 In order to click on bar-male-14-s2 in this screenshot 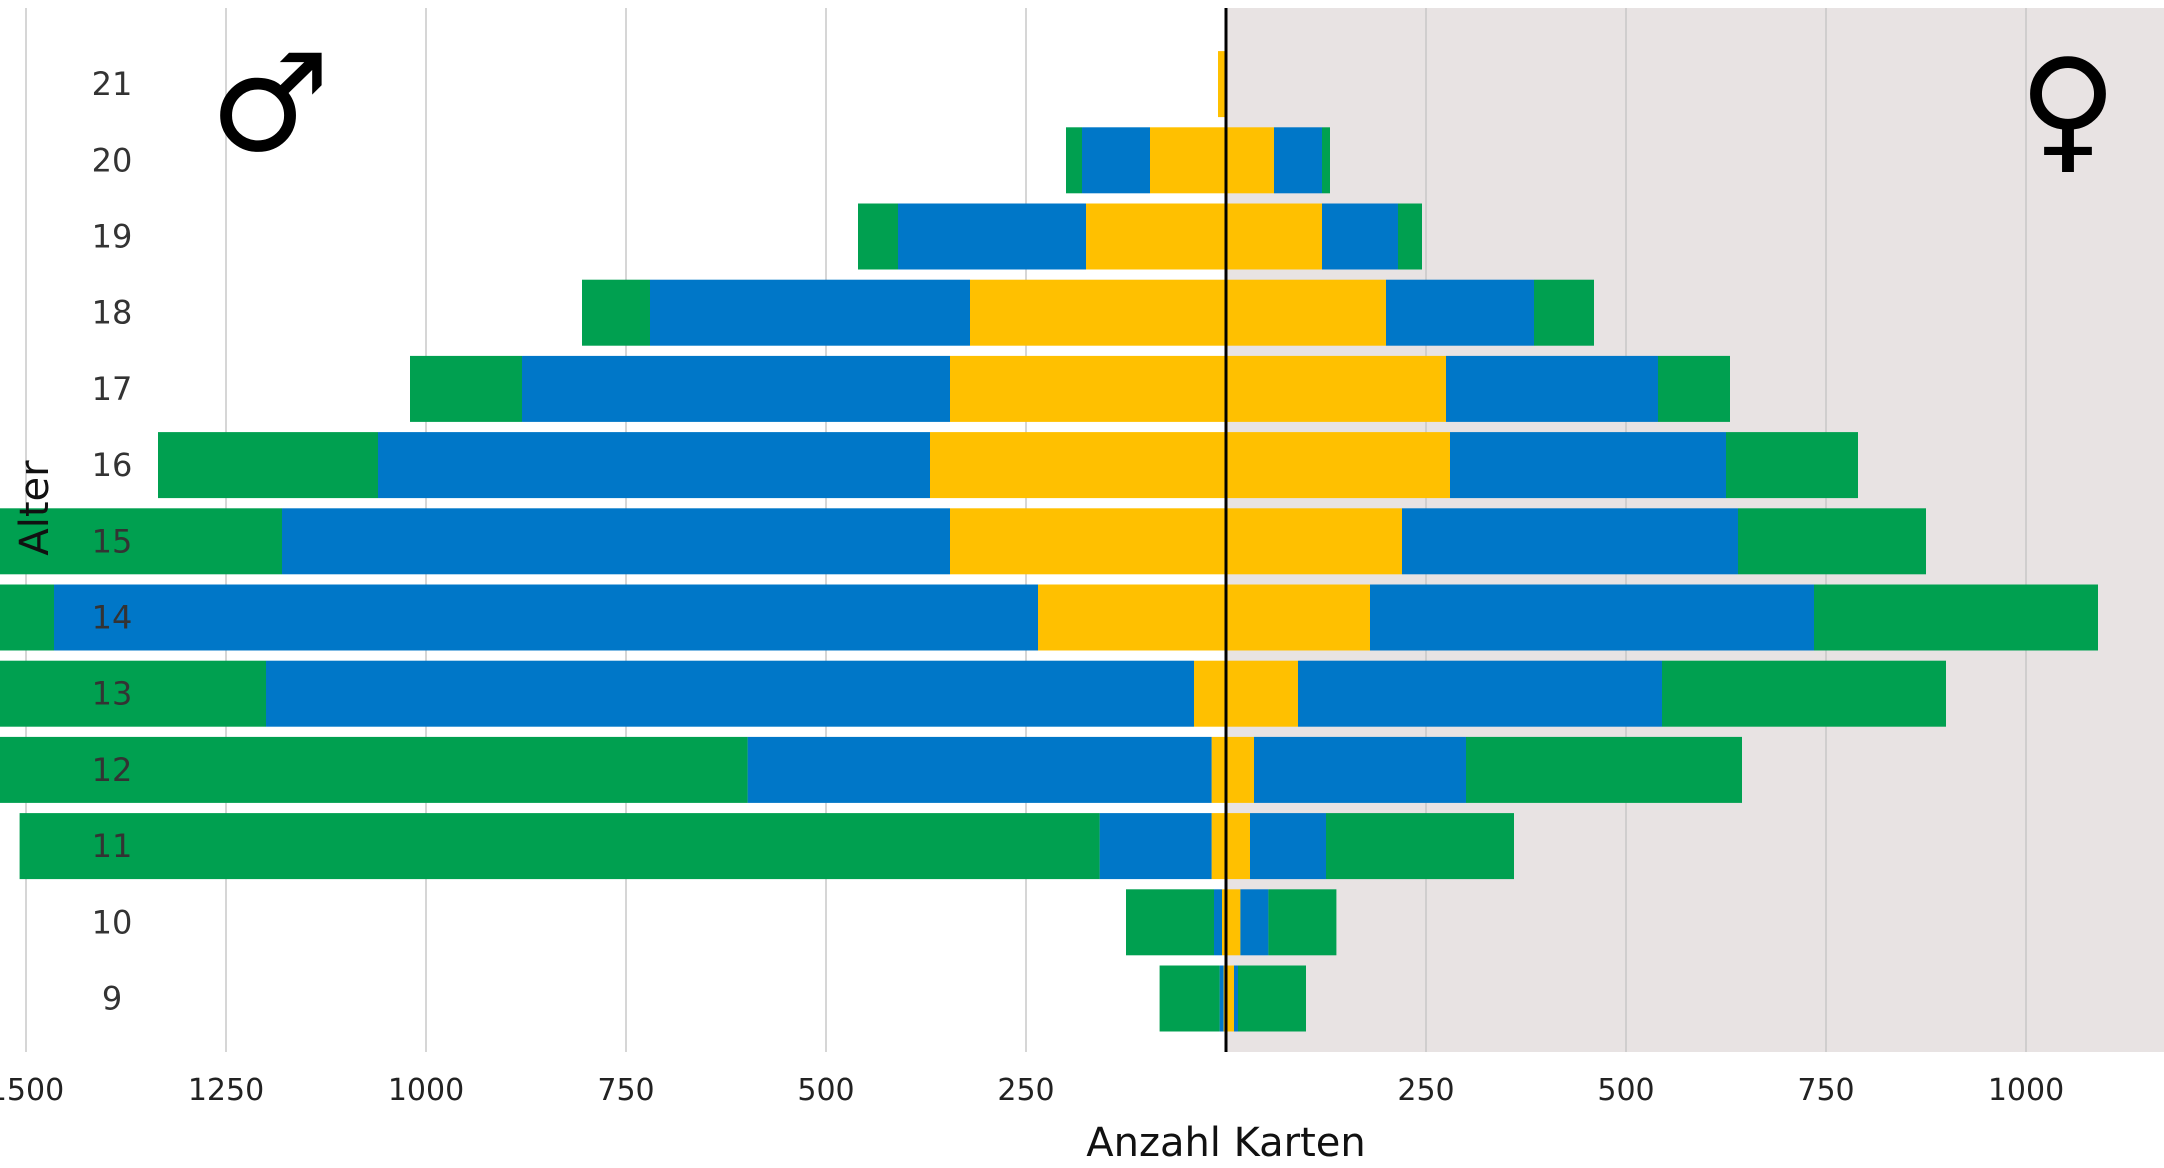, I will do `click(27, 617)`.